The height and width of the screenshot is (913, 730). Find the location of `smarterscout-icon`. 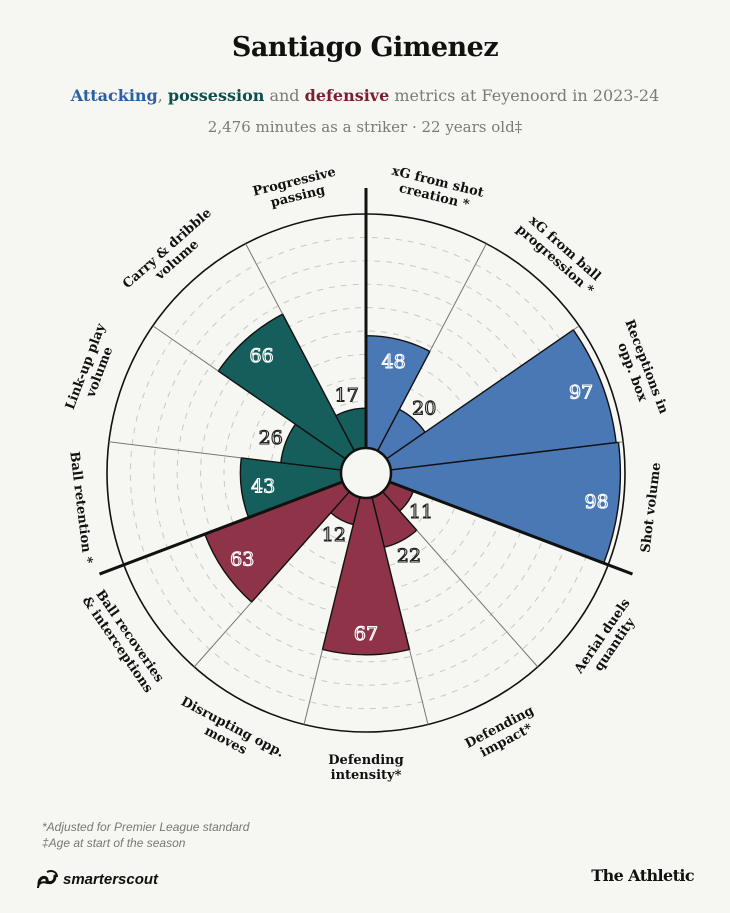

smarterscout-icon is located at coordinates (47, 879).